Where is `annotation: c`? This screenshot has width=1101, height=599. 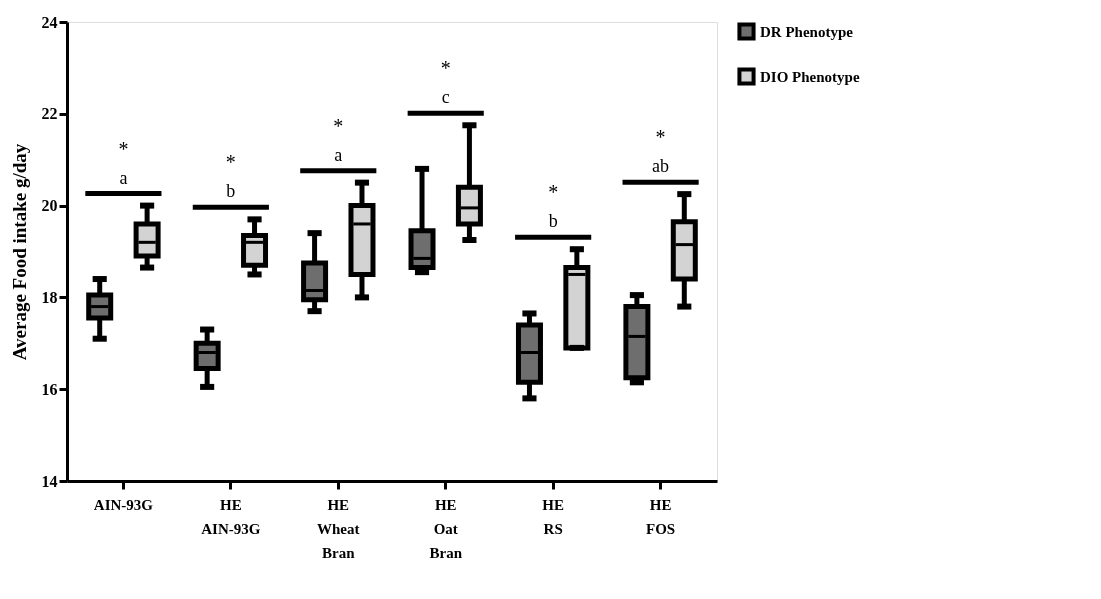
annotation: c is located at coordinates (445, 97).